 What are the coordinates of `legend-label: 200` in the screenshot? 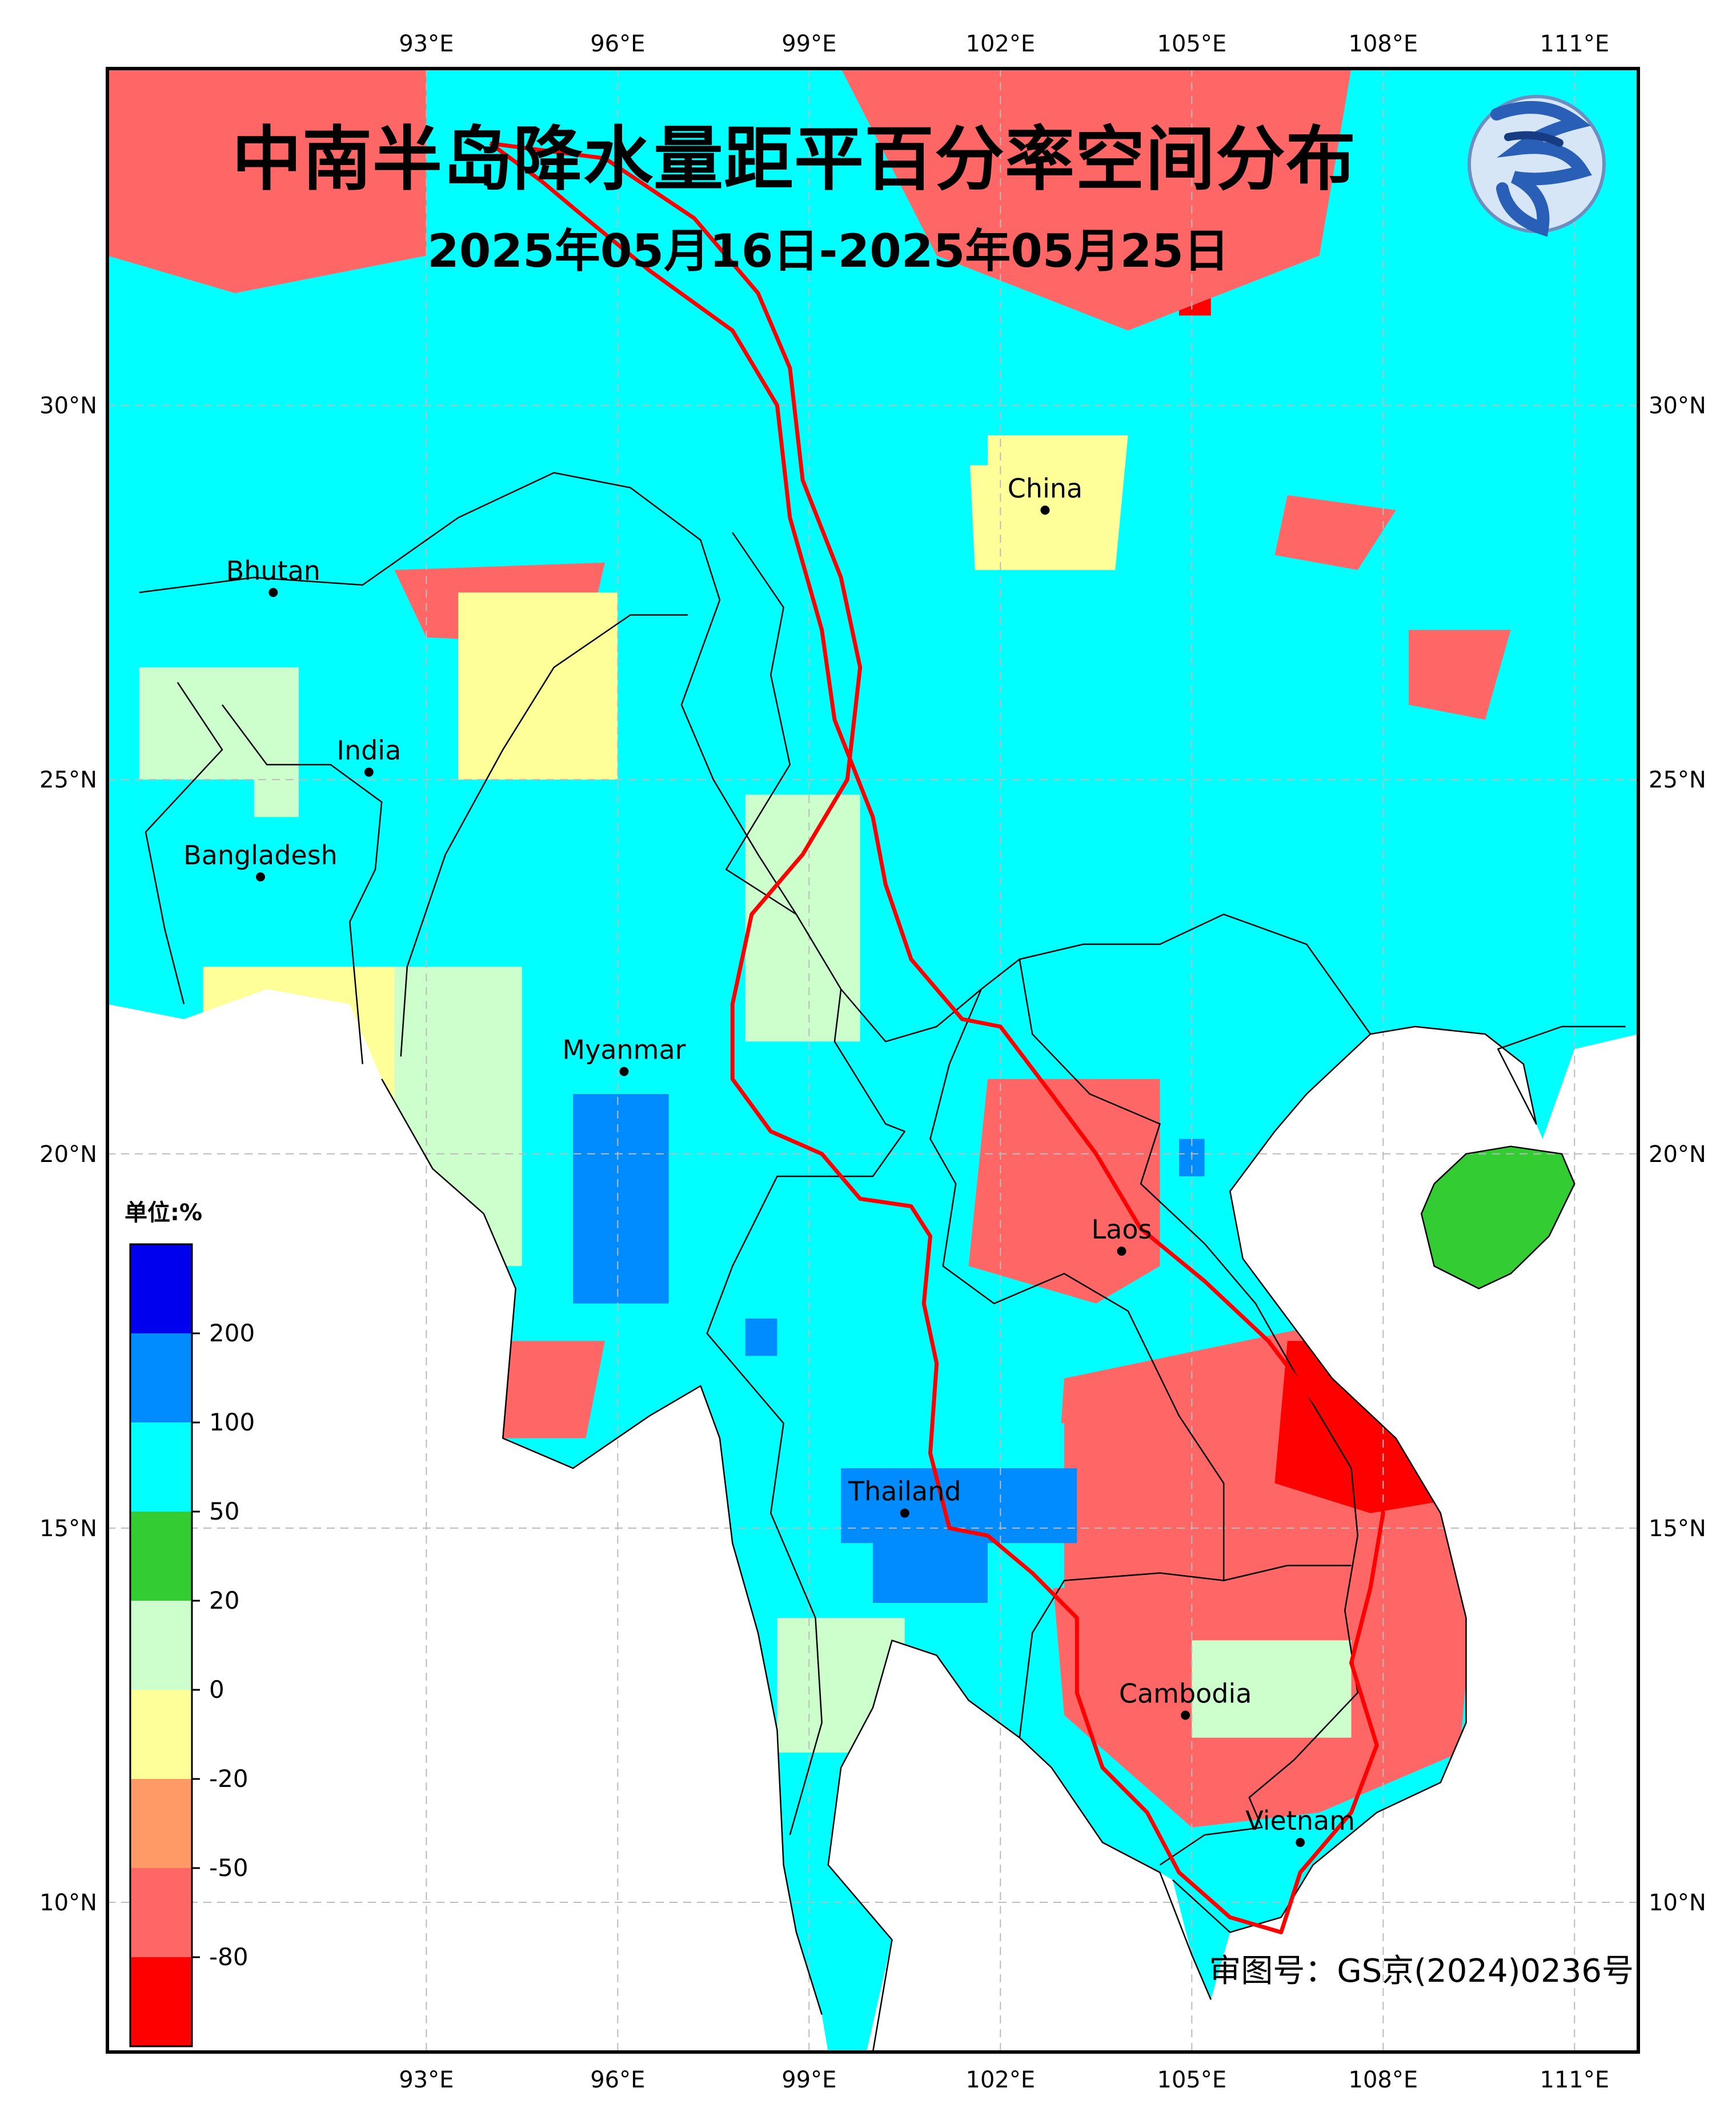 It's located at (232, 1333).